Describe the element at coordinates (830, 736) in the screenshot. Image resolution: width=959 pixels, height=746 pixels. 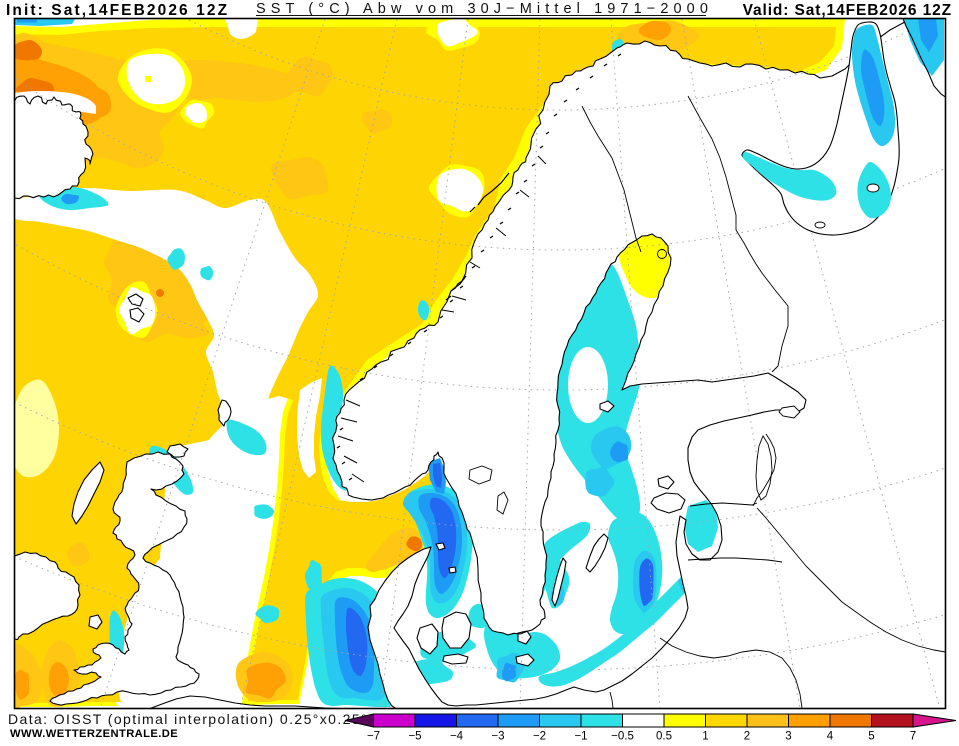
I see `svg-text: 4` at that location.